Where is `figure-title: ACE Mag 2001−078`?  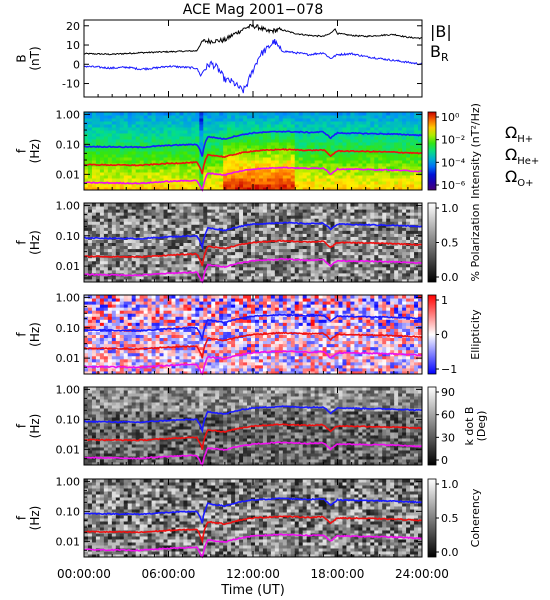
figure-title: ACE Mag 2001−078 is located at coordinates (253, 10).